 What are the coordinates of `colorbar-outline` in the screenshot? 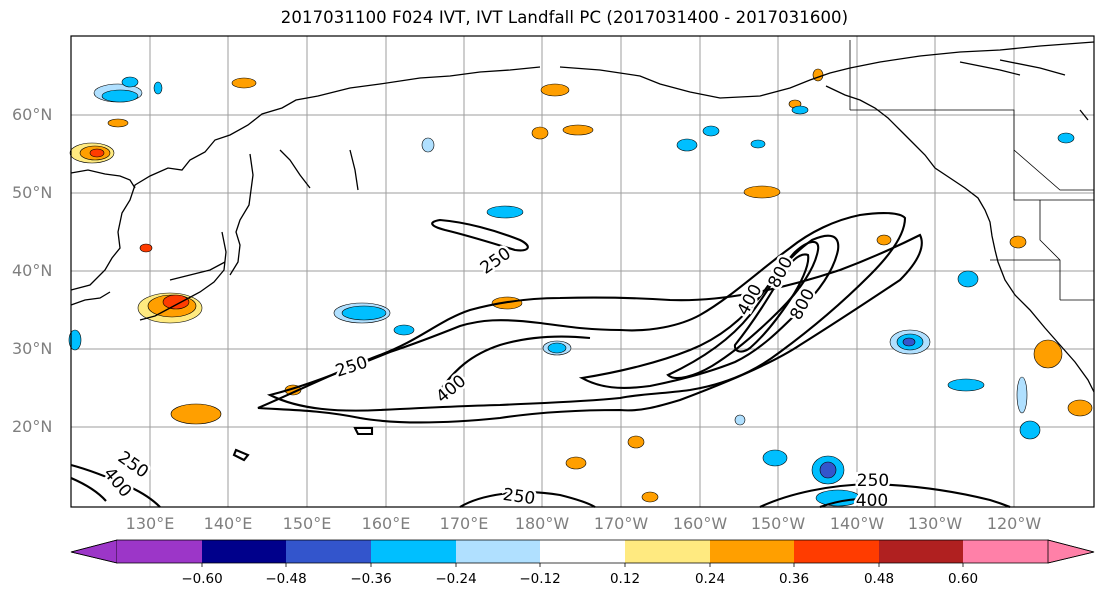 It's located at (582, 551).